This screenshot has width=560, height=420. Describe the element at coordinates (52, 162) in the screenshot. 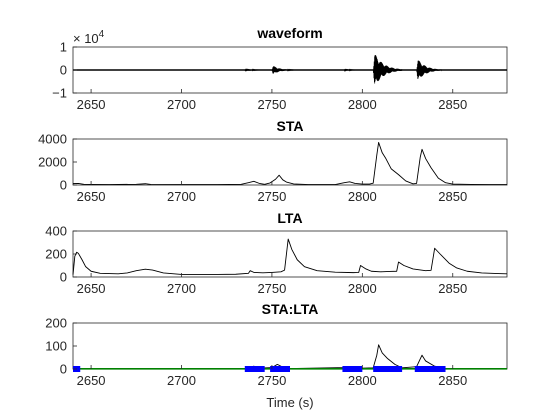

I see `y-tick-label: 2000` at that location.